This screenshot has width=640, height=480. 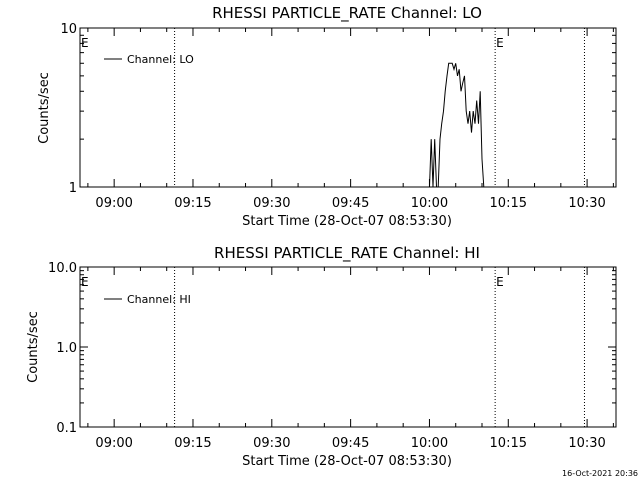 I want to click on legend-label: Channel: LO, so click(x=160, y=59).